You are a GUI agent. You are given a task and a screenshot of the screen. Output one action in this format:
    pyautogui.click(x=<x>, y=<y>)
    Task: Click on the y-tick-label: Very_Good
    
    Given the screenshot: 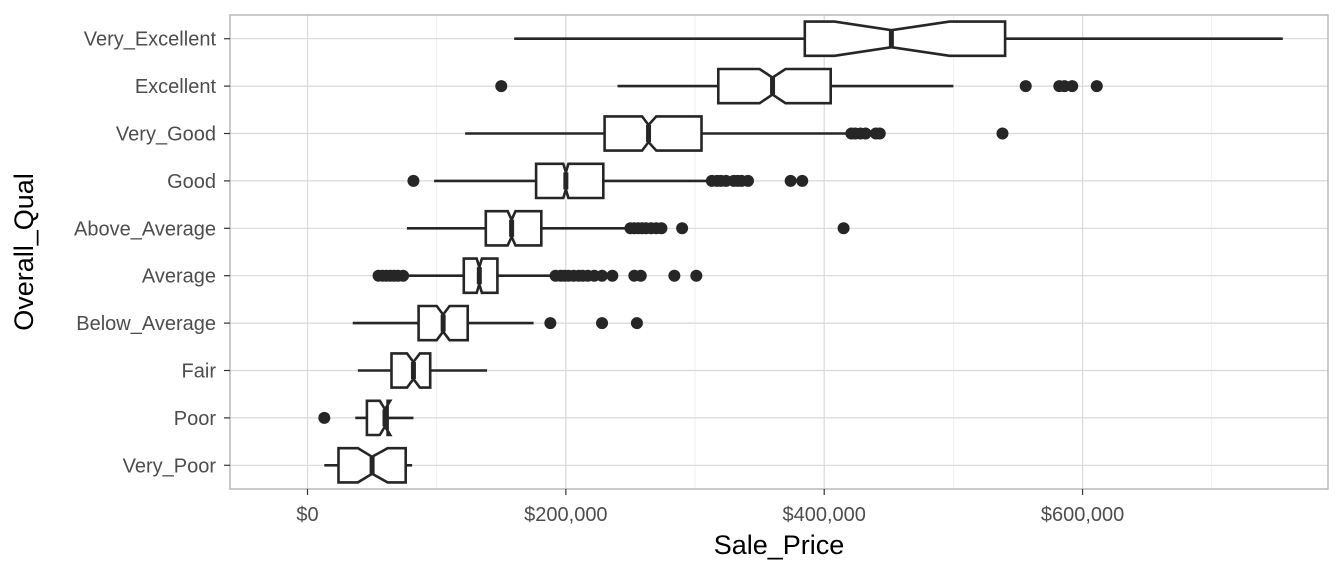 What is the action you would take?
    pyautogui.click(x=166, y=135)
    